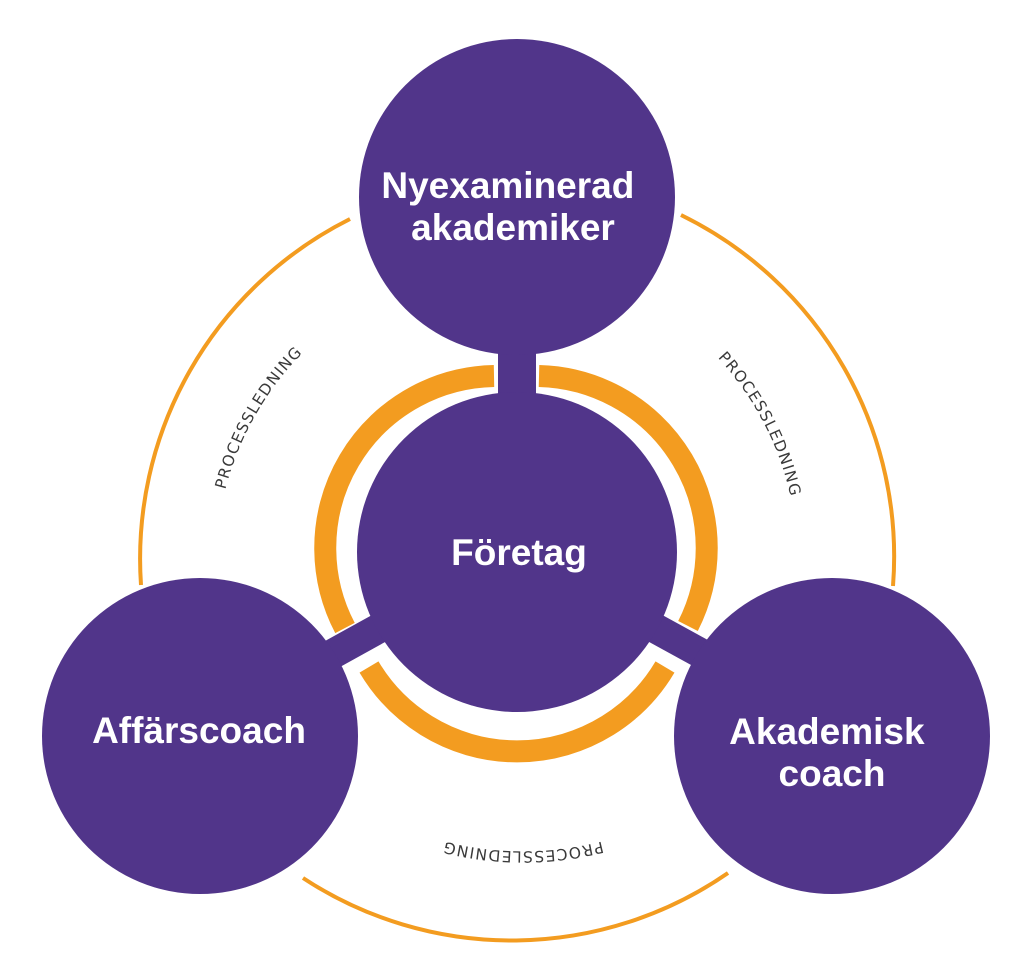 Image resolution: width=1018 pixels, height=975 pixels. I want to click on node-left-circle, so click(200, 736).